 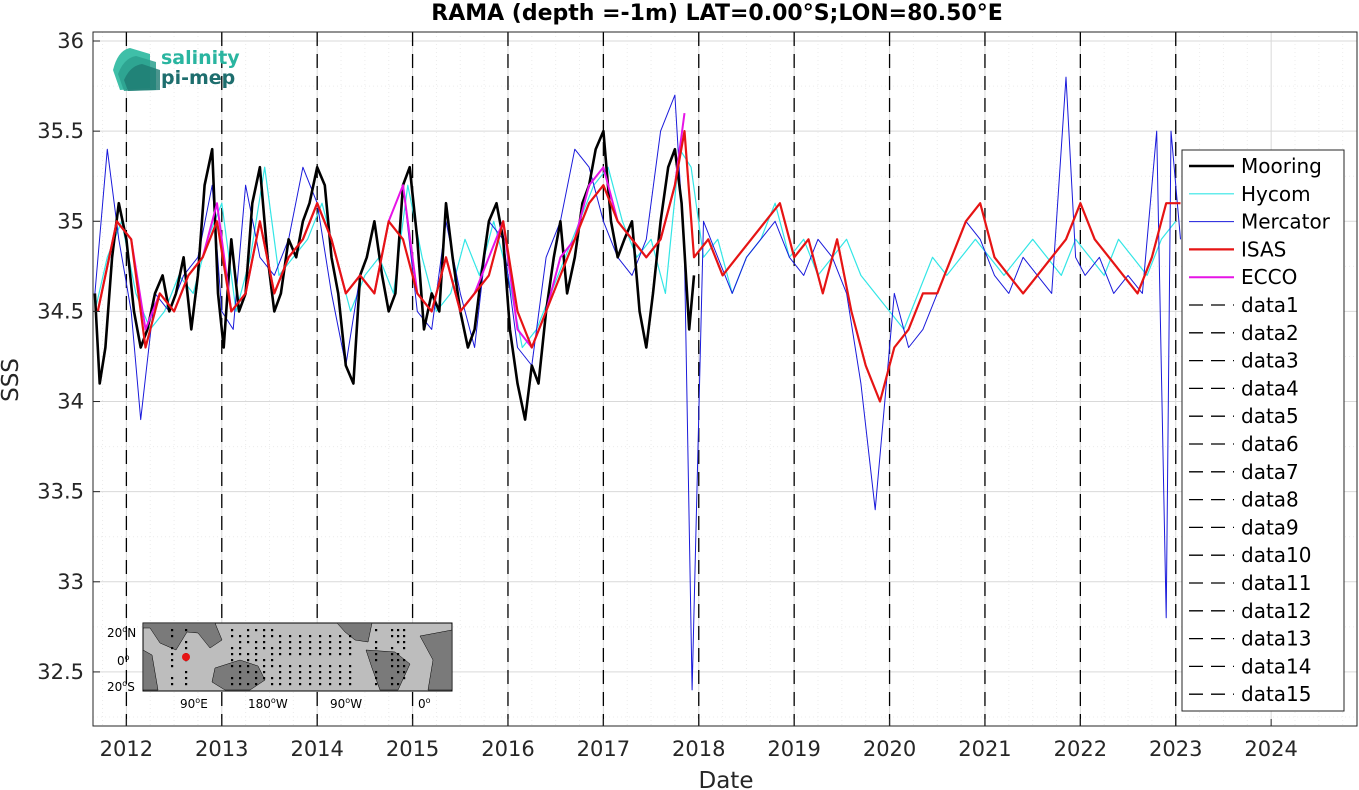 What do you see at coordinates (1270, 500) in the screenshot?
I see `legend-label: data8` at bounding box center [1270, 500].